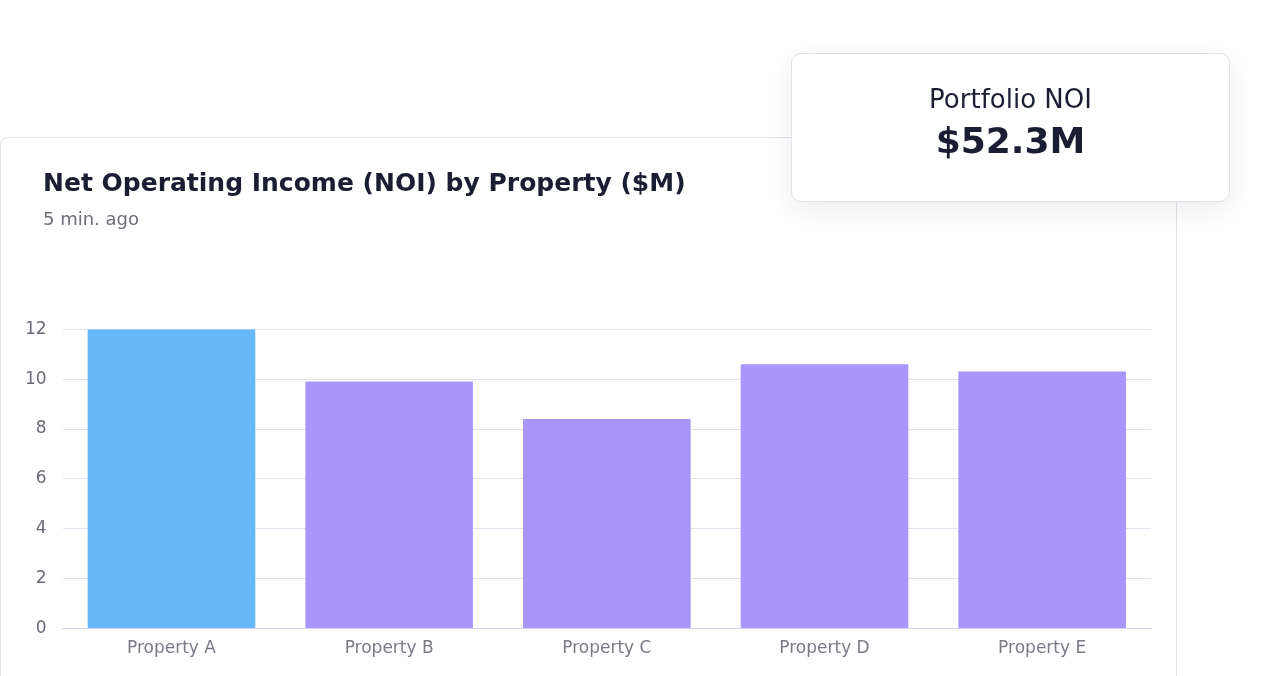  What do you see at coordinates (824, 647) in the screenshot?
I see `x-tick-label: Property D` at bounding box center [824, 647].